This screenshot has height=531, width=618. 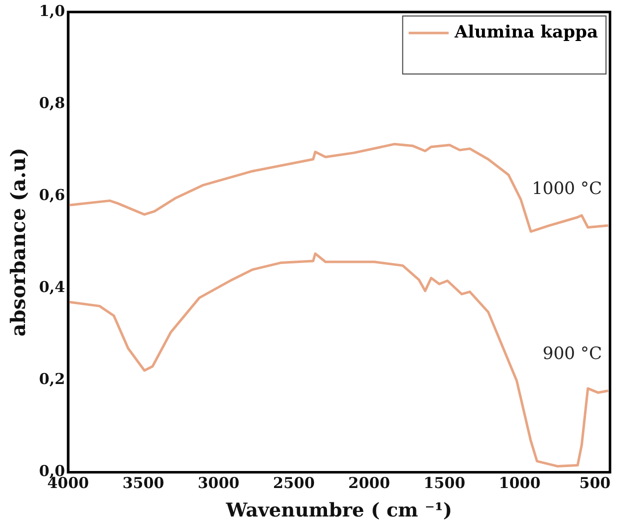 What do you see at coordinates (219, 483) in the screenshot?
I see `x-tick-label: 3000` at bounding box center [219, 483].